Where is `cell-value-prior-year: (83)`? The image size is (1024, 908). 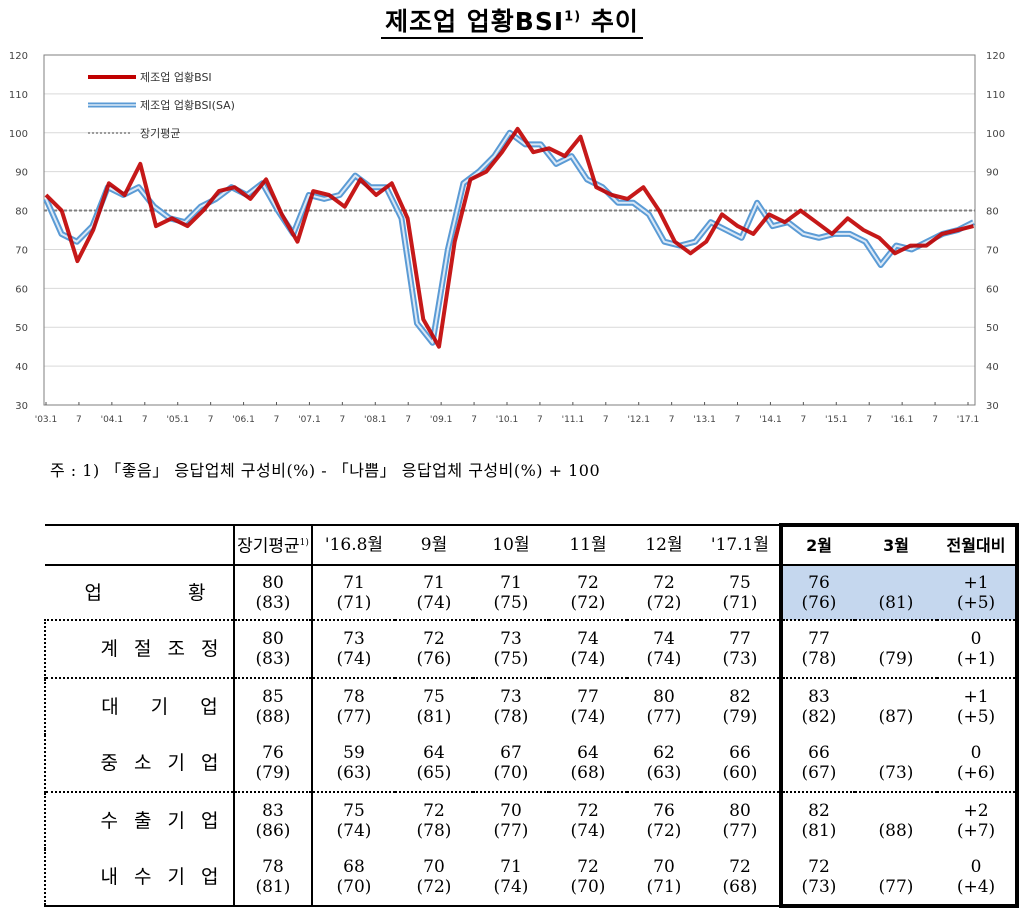 cell-value-prior-year: (83) is located at coordinates (273, 602).